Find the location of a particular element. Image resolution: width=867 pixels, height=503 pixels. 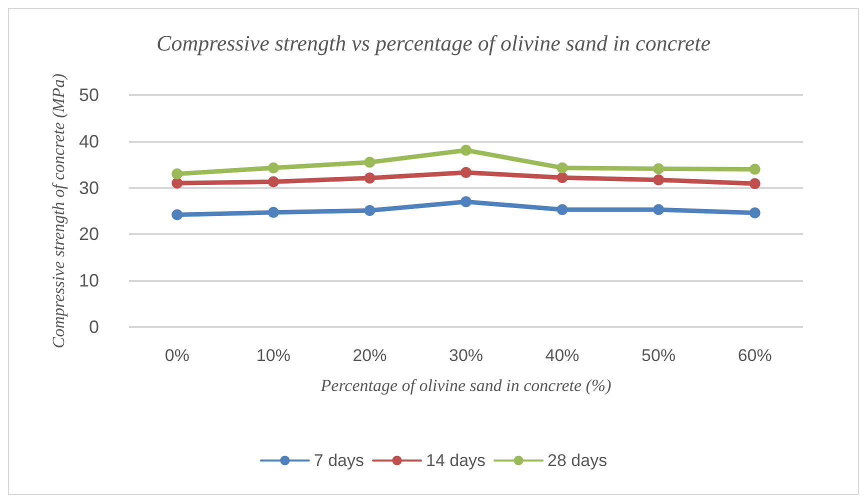

y-tick-label: 0 is located at coordinates (93, 327).